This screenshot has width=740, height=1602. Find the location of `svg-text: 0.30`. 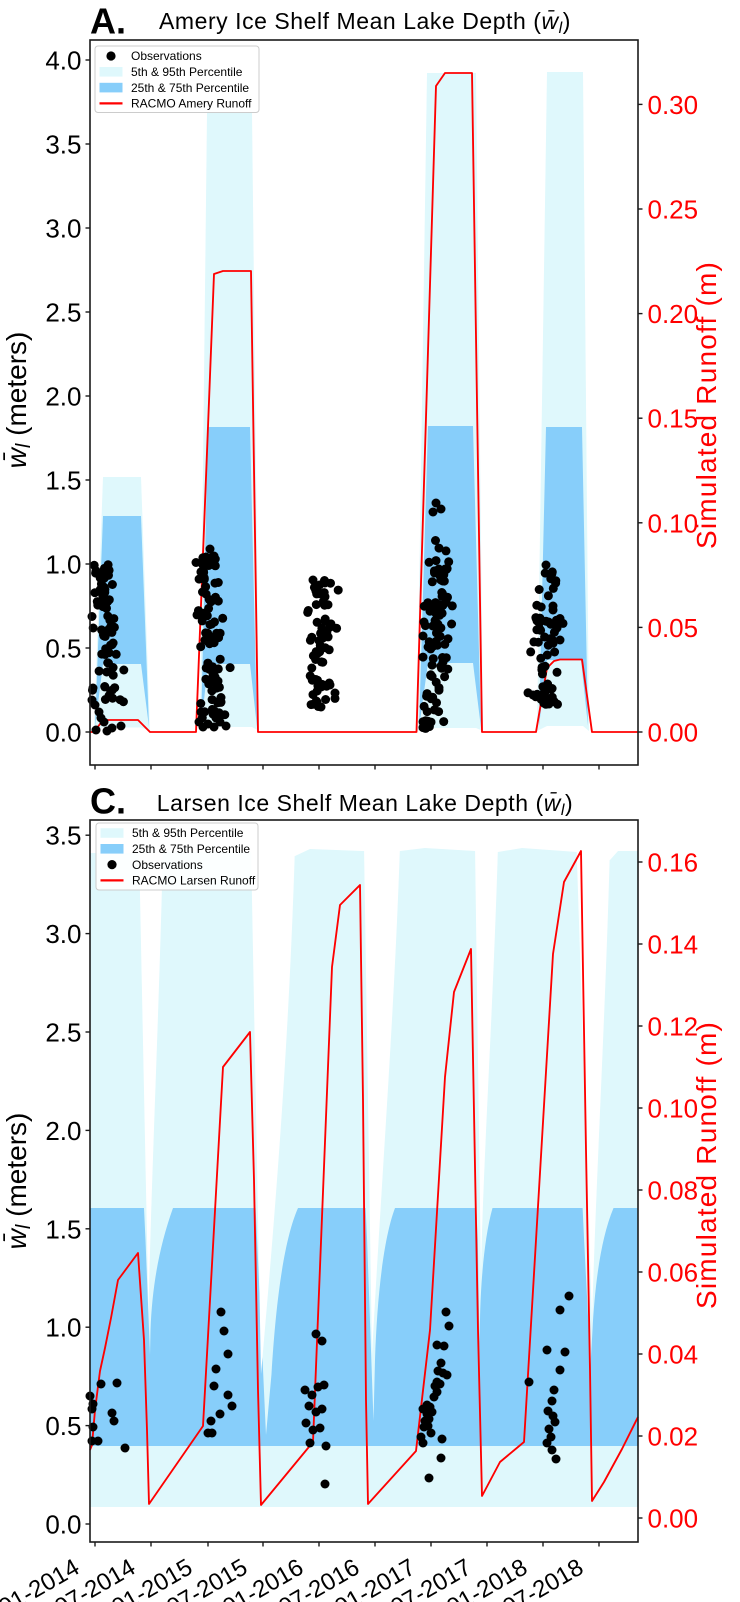

svg-text: 0.30 is located at coordinates (673, 105).